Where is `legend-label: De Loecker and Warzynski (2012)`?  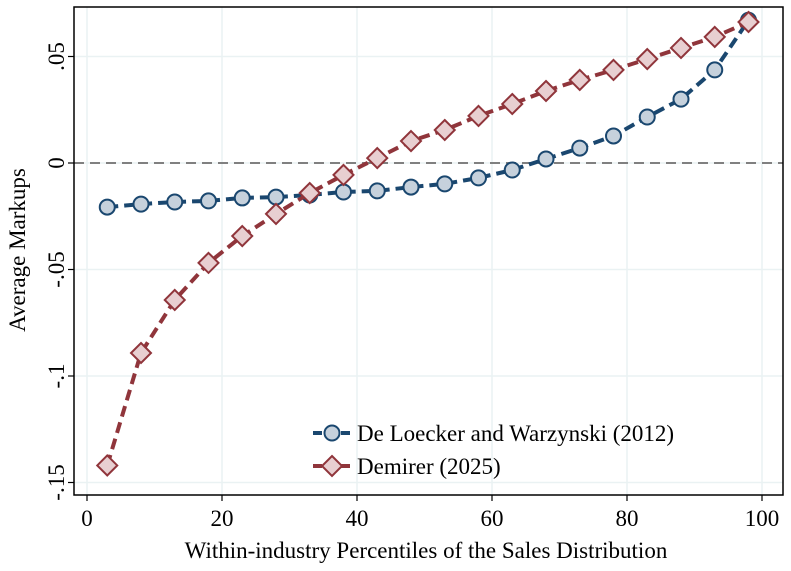 legend-label: De Loecker and Warzynski (2012) is located at coordinates (515, 433).